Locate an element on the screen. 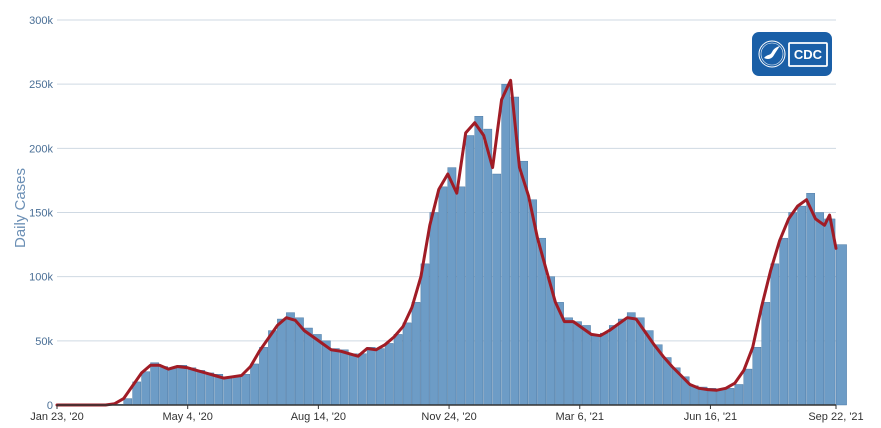 This screenshot has height=428, width=881. x-tick-label: Mar 6, '21 is located at coordinates (579, 417).